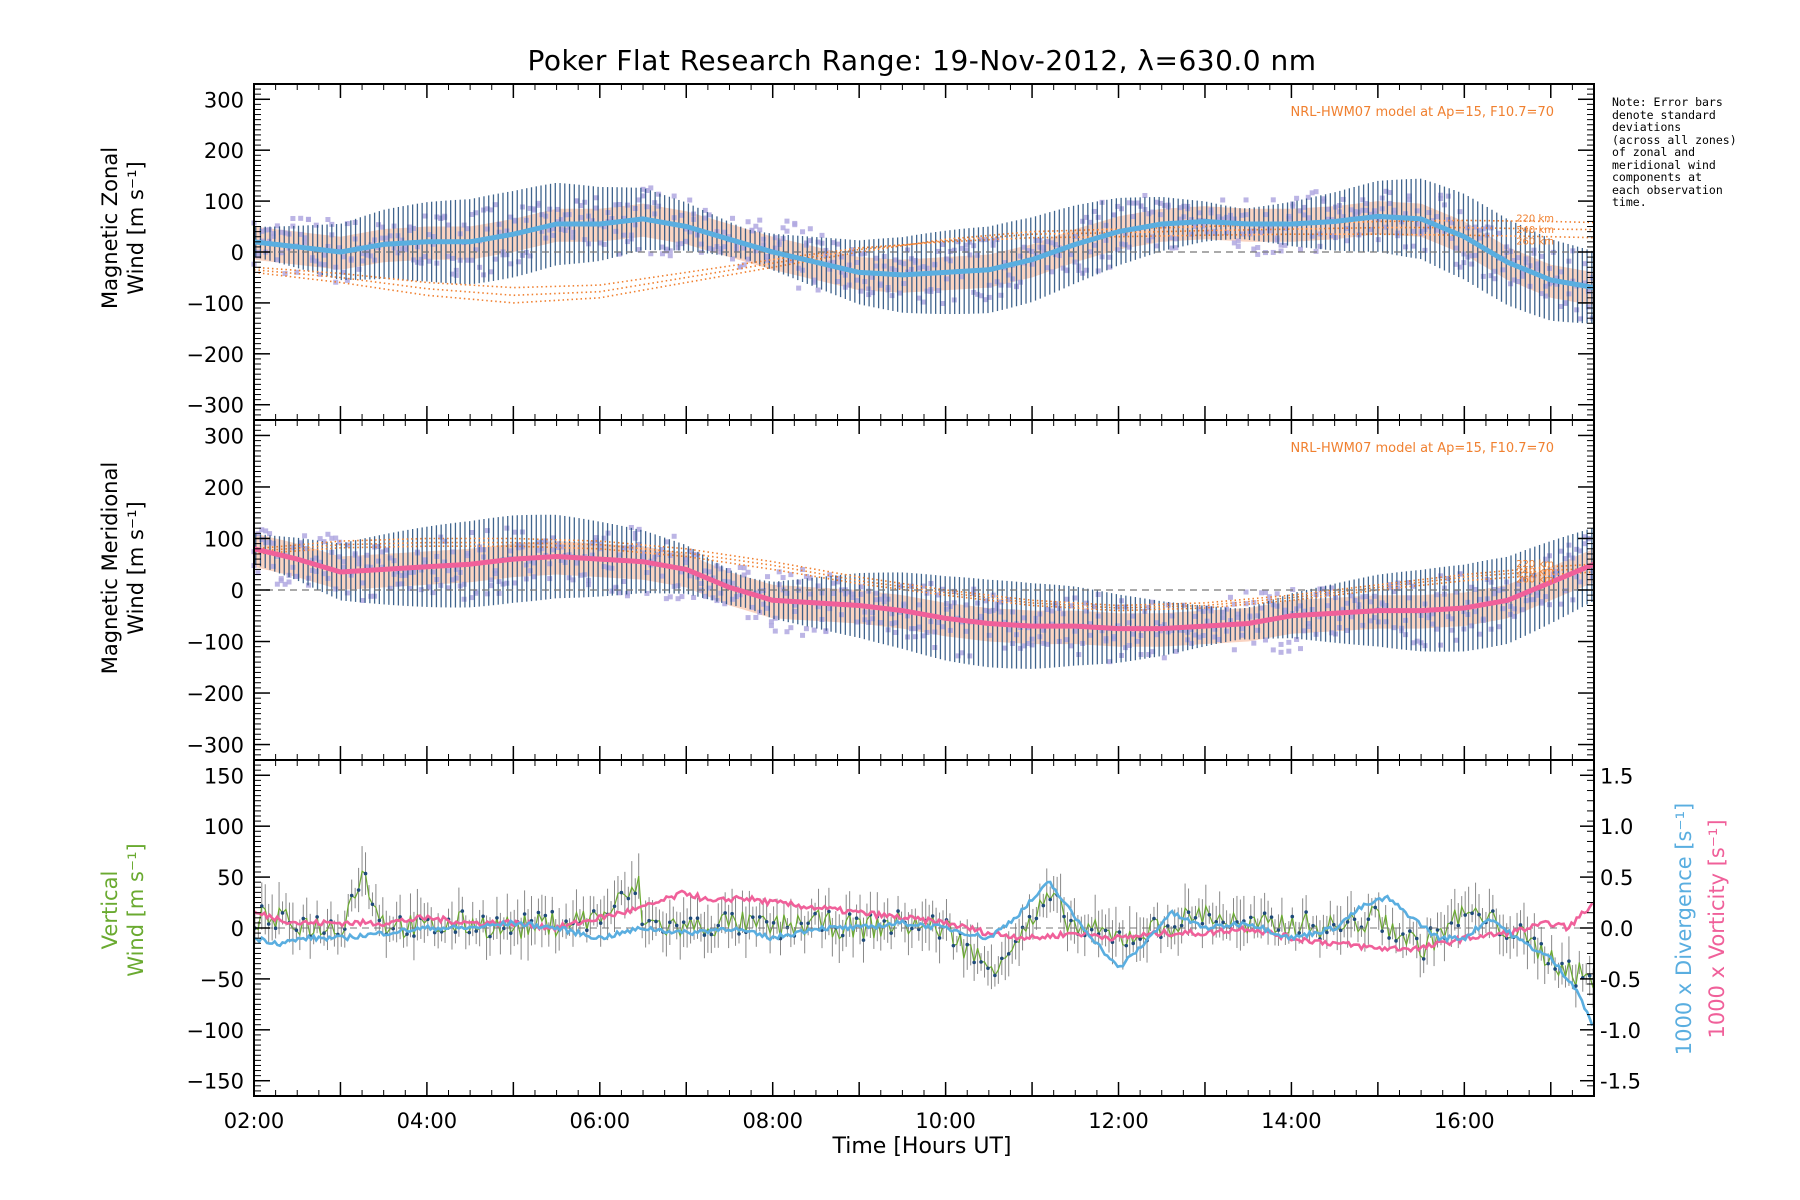 This screenshot has width=1800, height=1200. What do you see at coordinates (1616, 878) in the screenshot?
I see `y2-tick-label: 0.5` at bounding box center [1616, 878].